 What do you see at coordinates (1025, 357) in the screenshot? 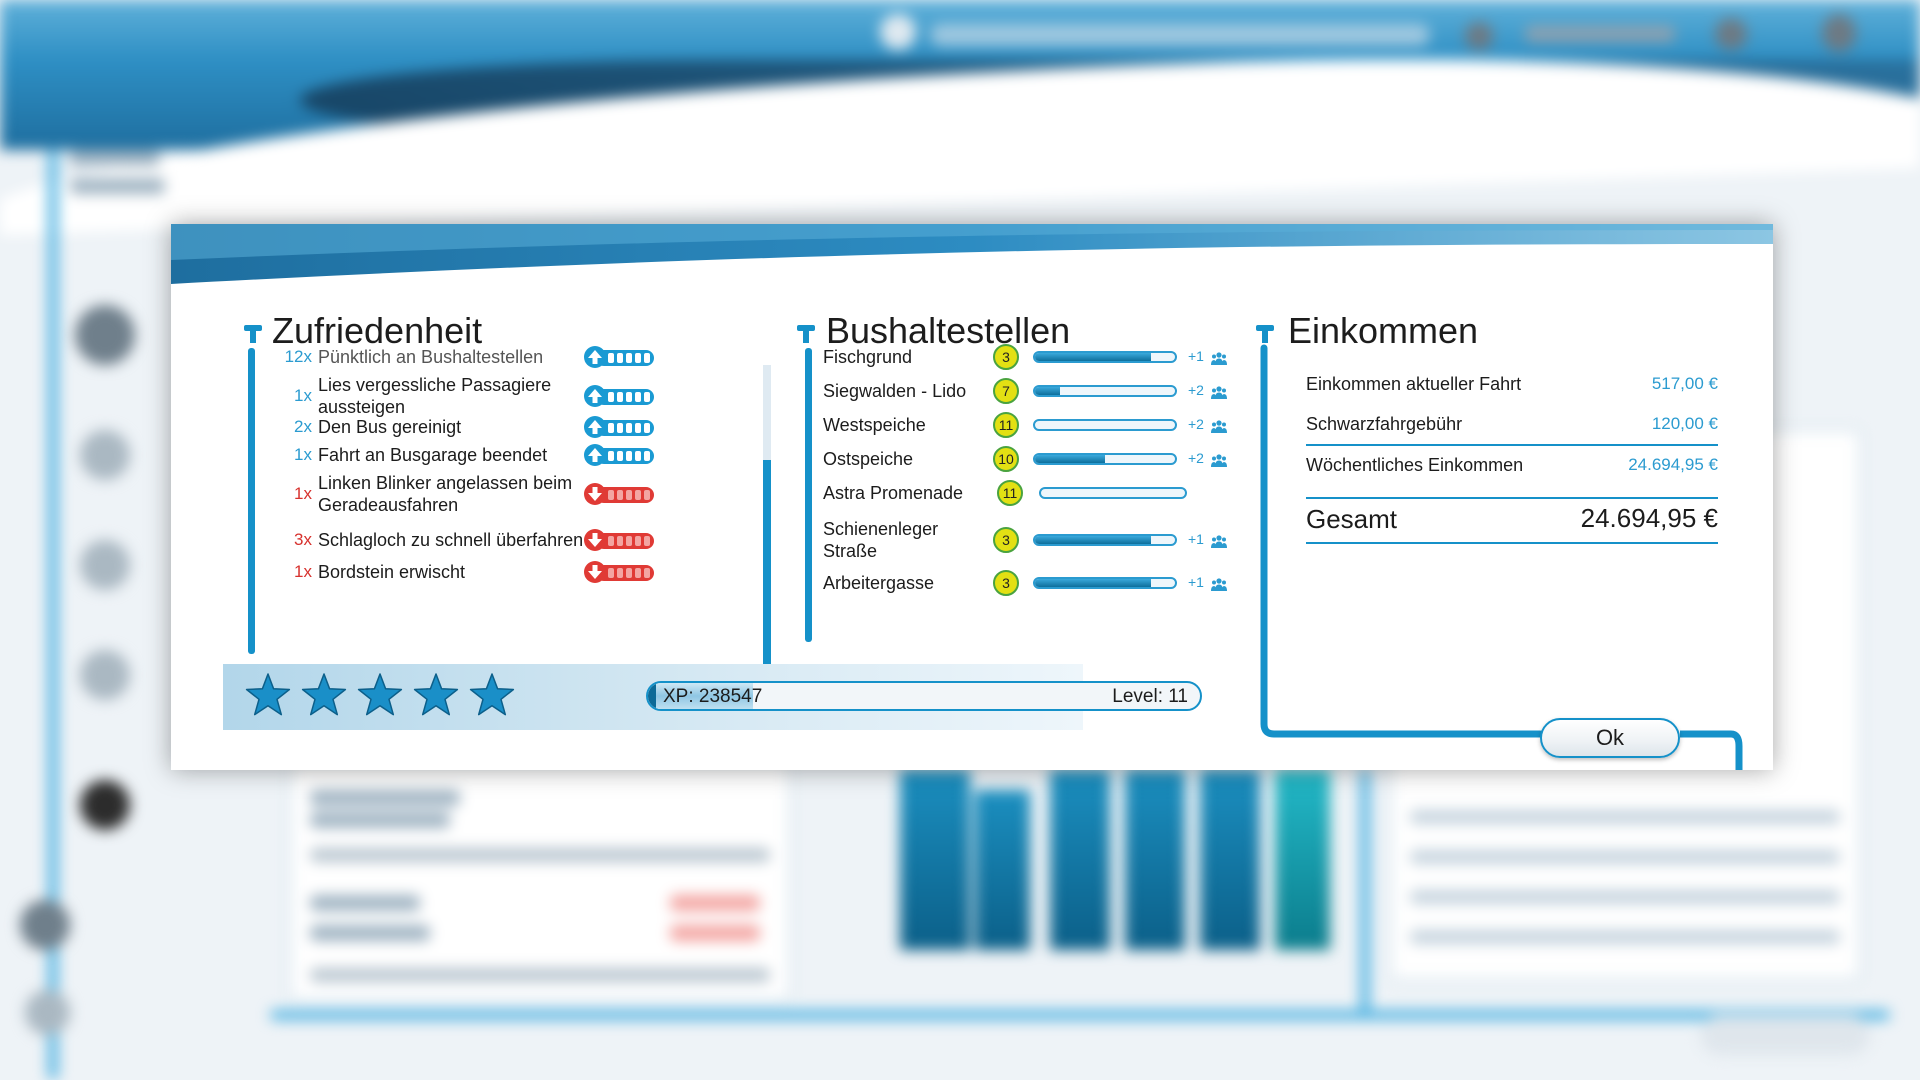
I see `bus-stop-item: Fischgrund 3 +1` at bounding box center [1025, 357].